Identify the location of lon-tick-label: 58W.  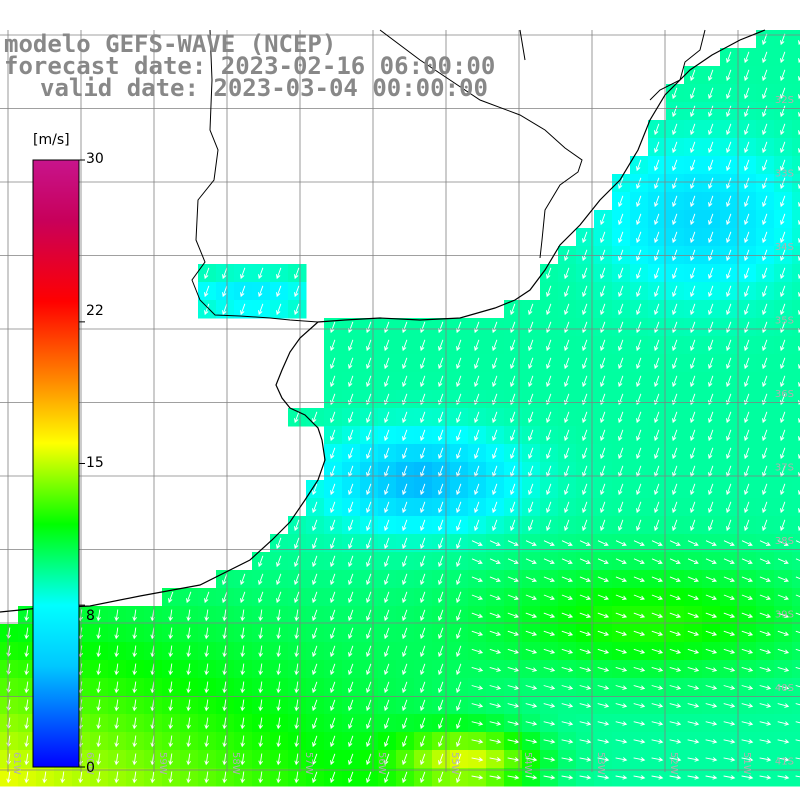
(235, 763).